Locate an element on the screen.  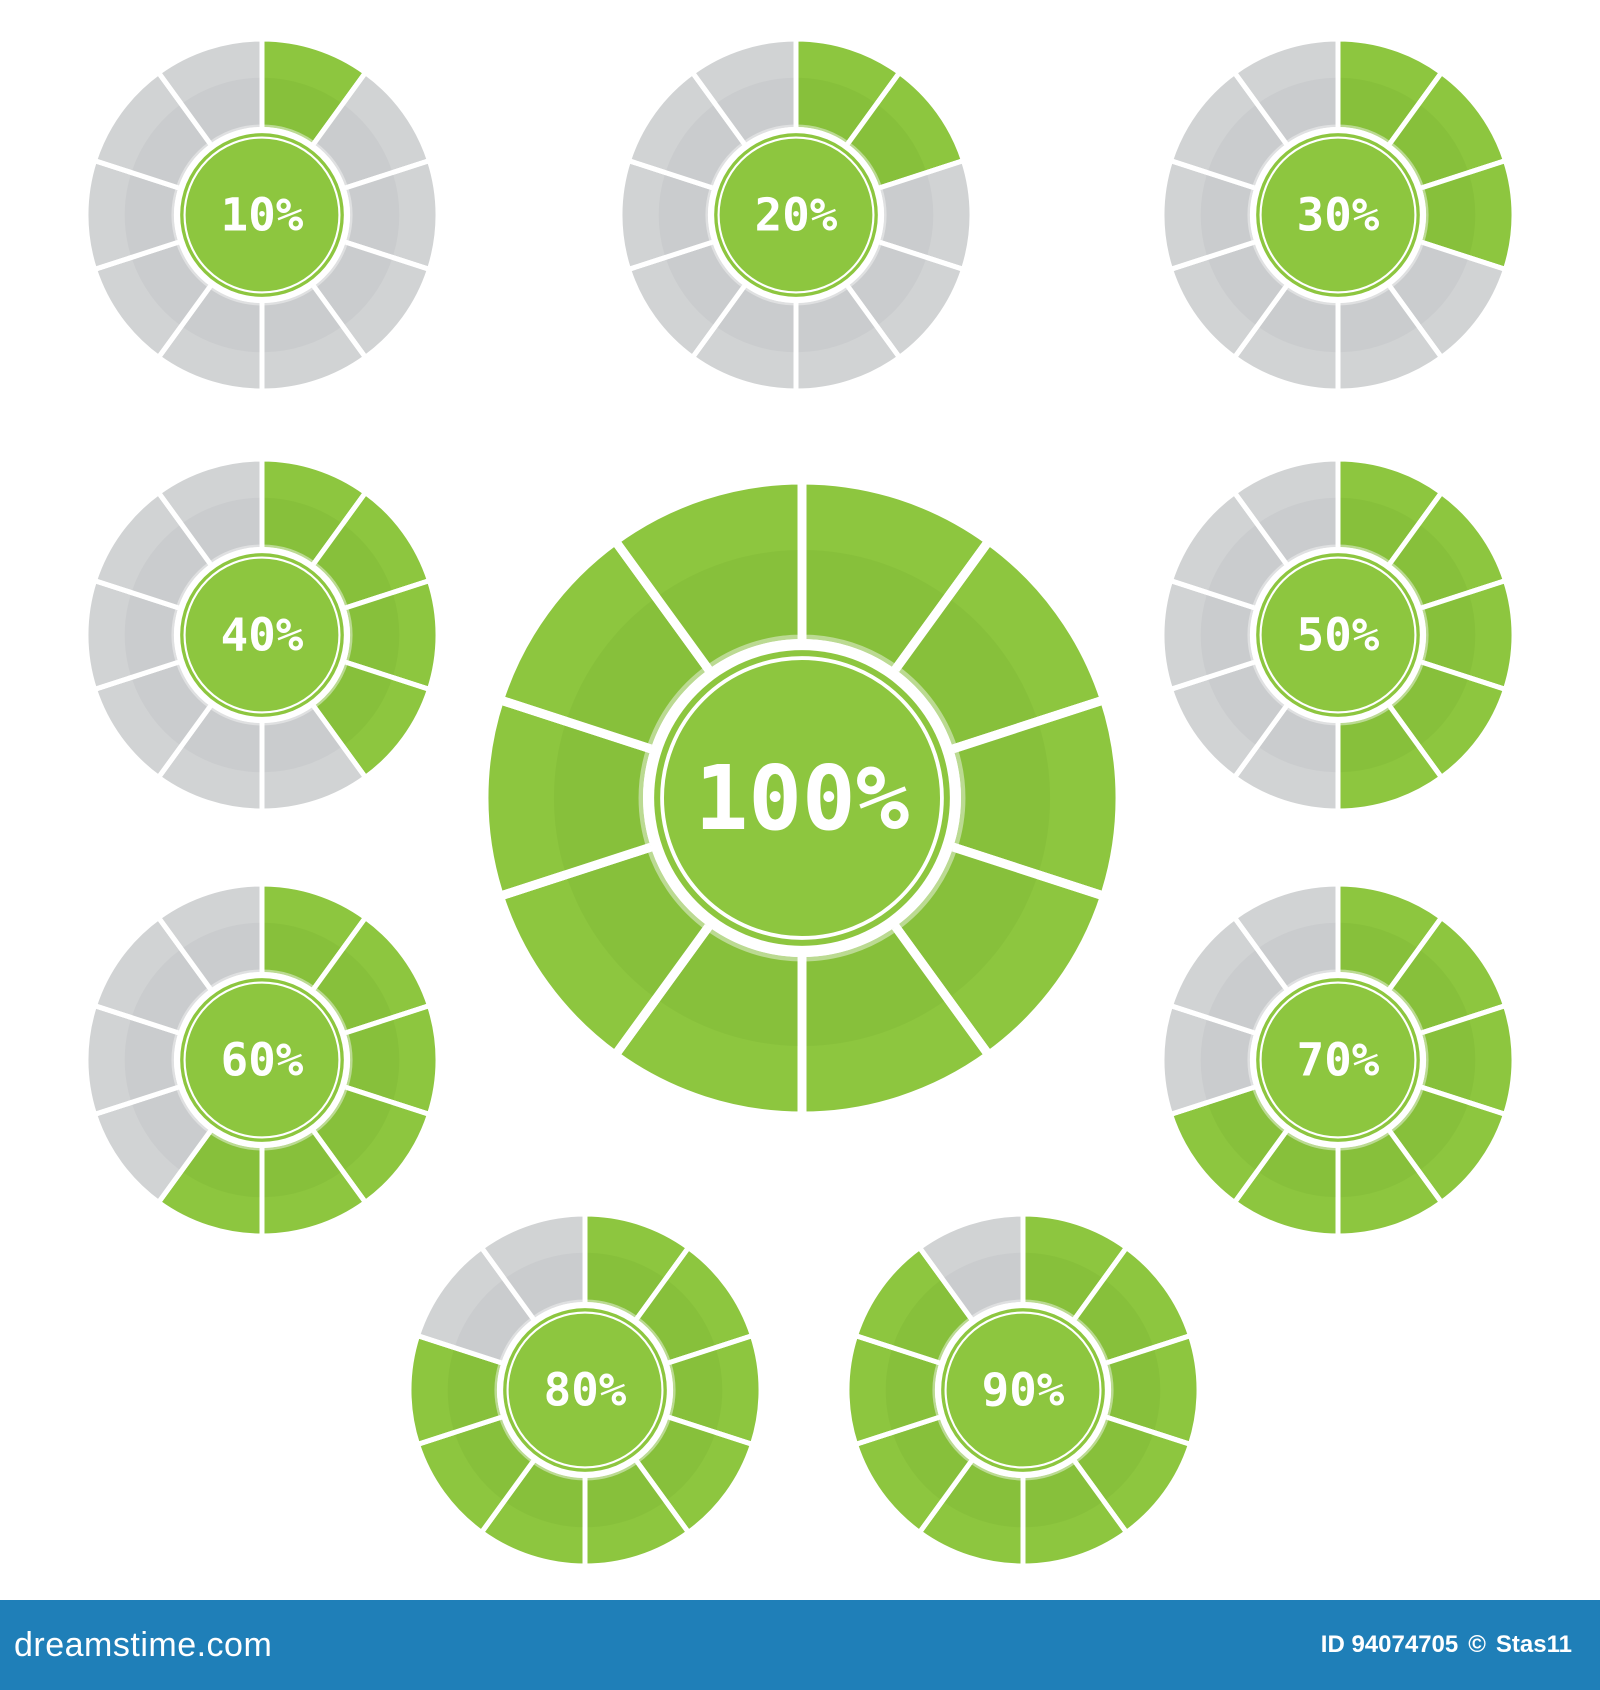
gauge-20-center-ring is located at coordinates (796, 215).